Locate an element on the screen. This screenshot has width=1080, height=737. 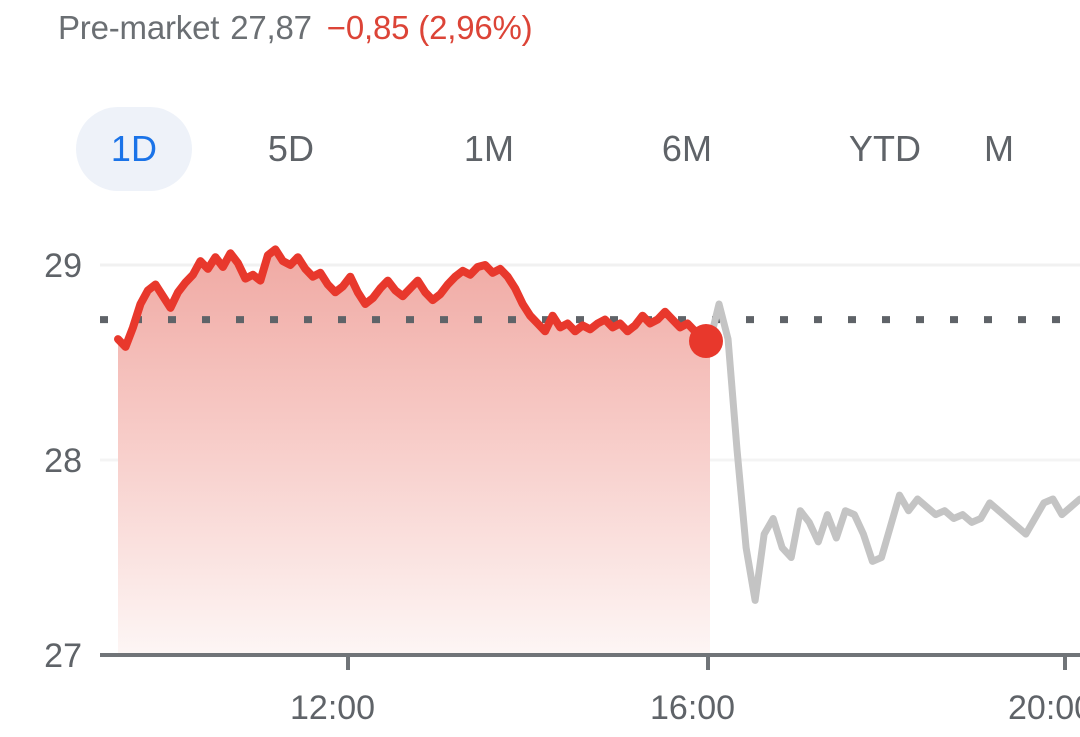
range-tab-ytd-label: YTD is located at coordinates (885, 148).